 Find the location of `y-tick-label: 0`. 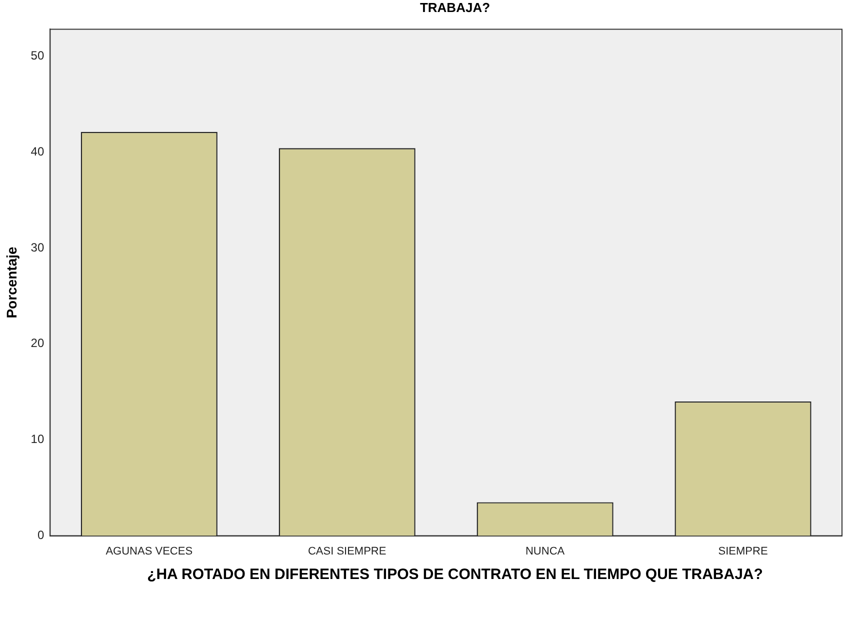

y-tick-label: 0 is located at coordinates (40, 535).